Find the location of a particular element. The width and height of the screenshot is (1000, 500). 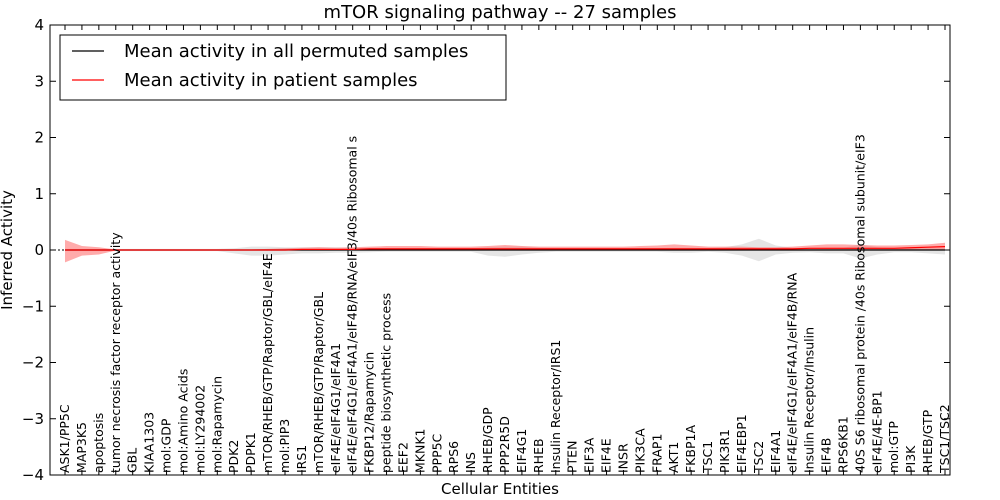

y-tick-label: 4 is located at coordinates (39, 25).